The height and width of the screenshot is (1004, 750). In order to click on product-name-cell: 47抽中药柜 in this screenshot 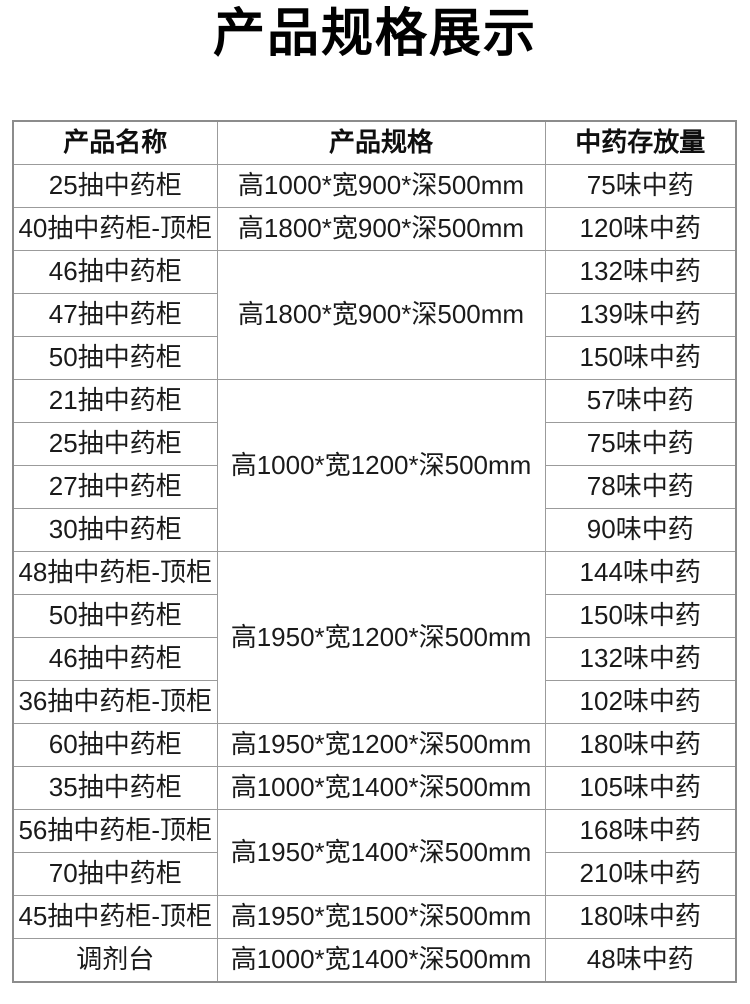, I will do `click(115, 315)`.